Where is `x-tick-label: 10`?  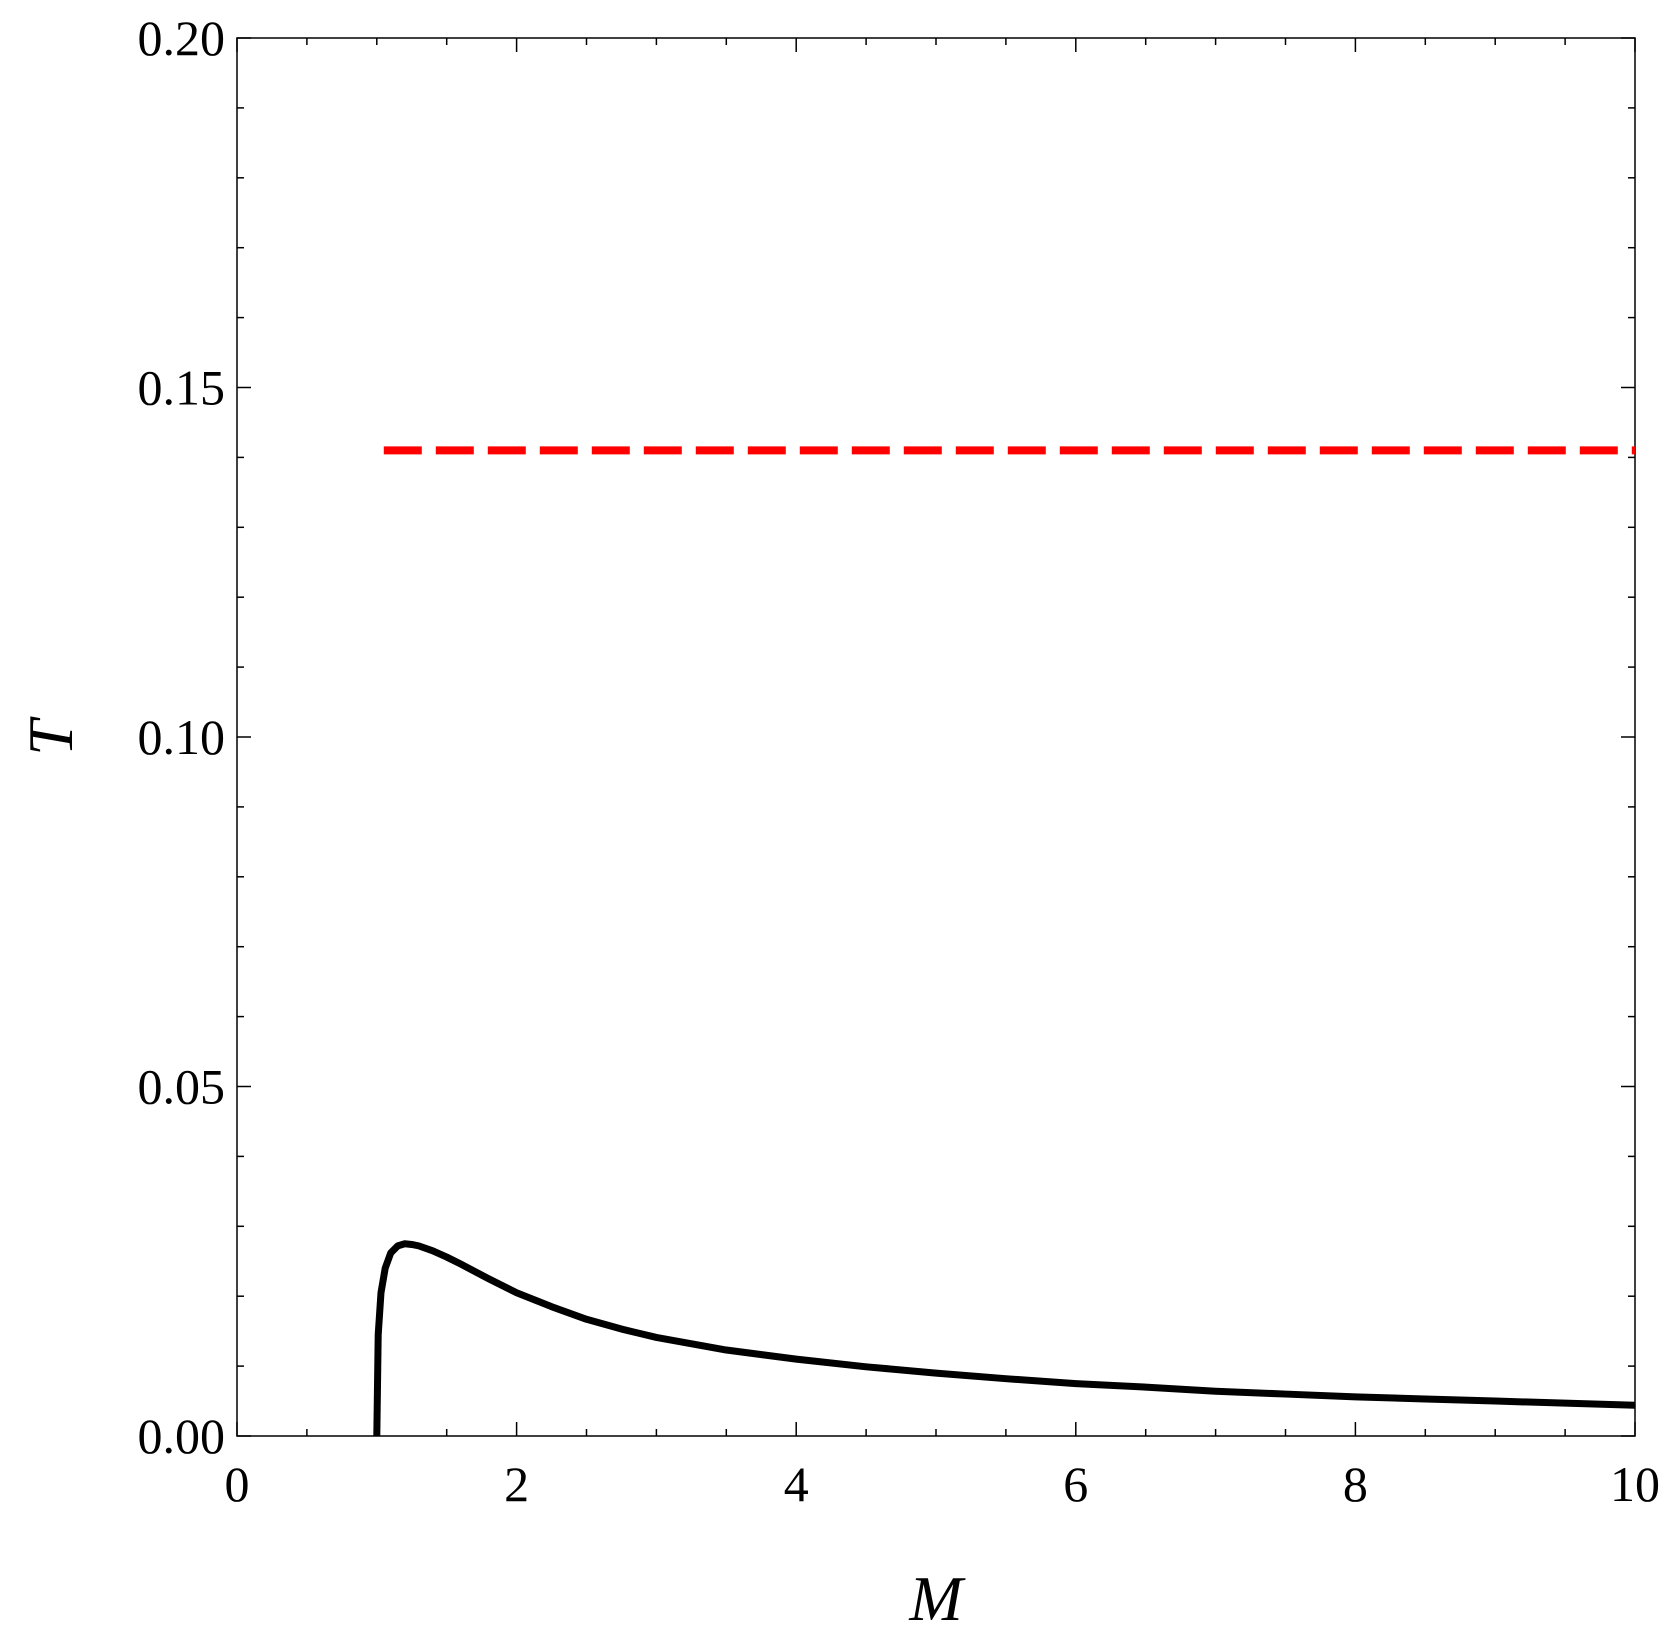 x-tick-label: 10 is located at coordinates (1635, 1484).